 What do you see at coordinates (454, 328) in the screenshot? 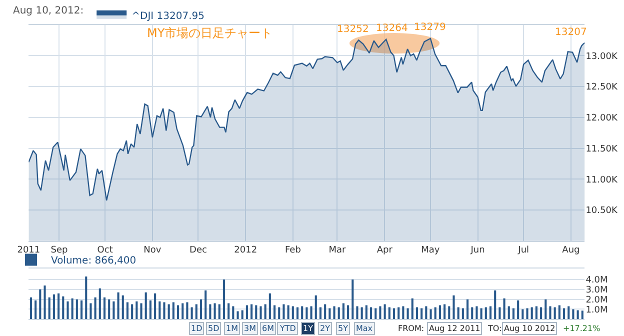
I see `text: Aug 12 2011` at bounding box center [454, 328].